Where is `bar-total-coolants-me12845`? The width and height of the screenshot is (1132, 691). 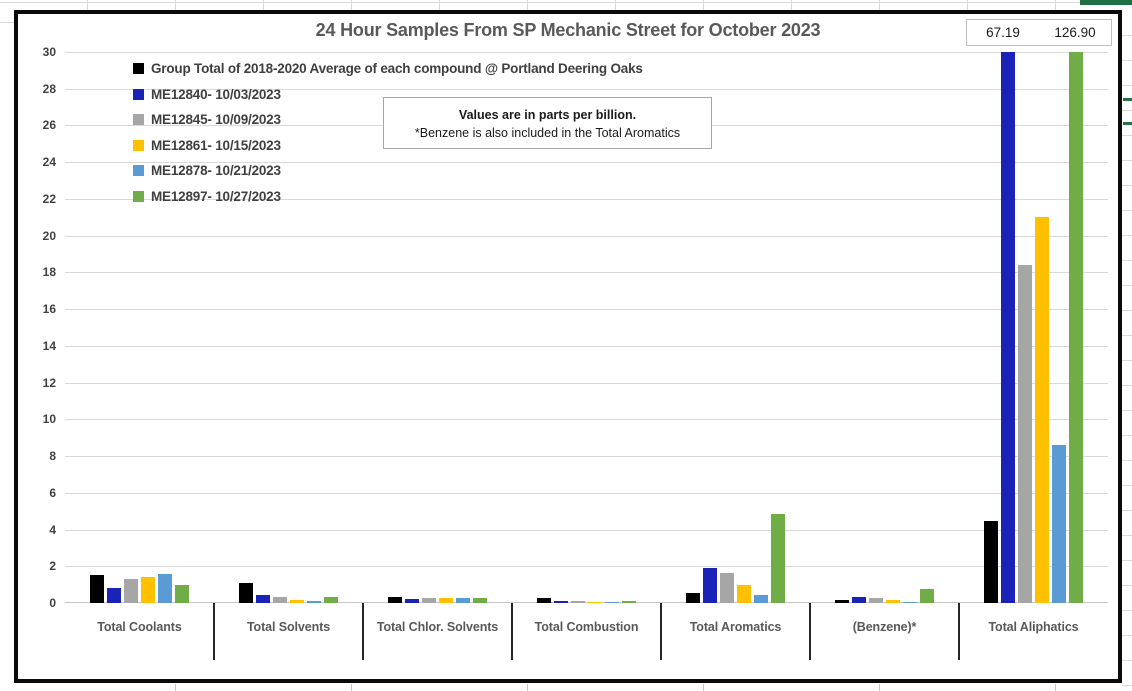
bar-total-coolants-me12845 is located at coordinates (131, 591).